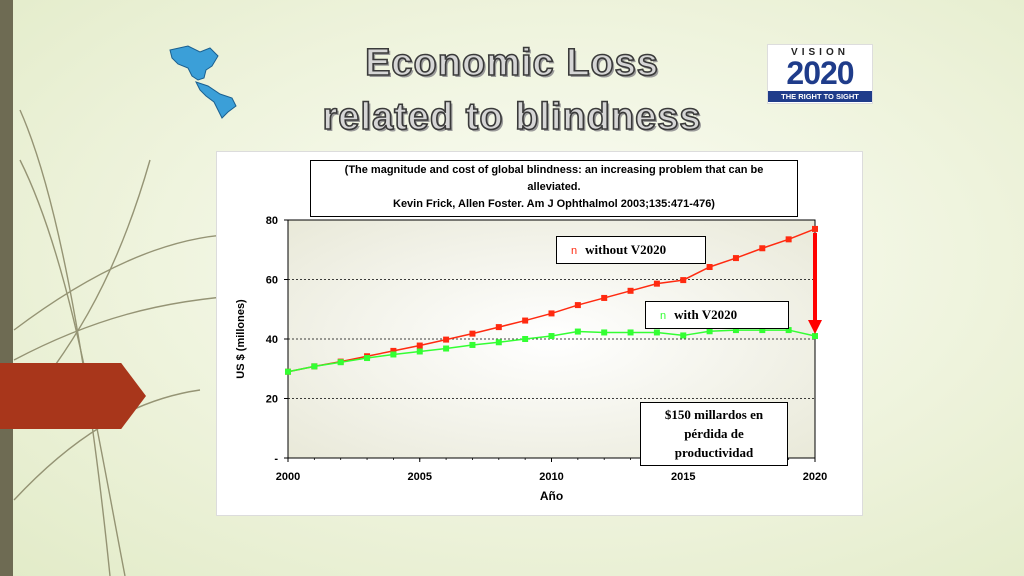 This screenshot has width=1024, height=576. I want to click on x-tick-label: 2000, so click(288, 477).